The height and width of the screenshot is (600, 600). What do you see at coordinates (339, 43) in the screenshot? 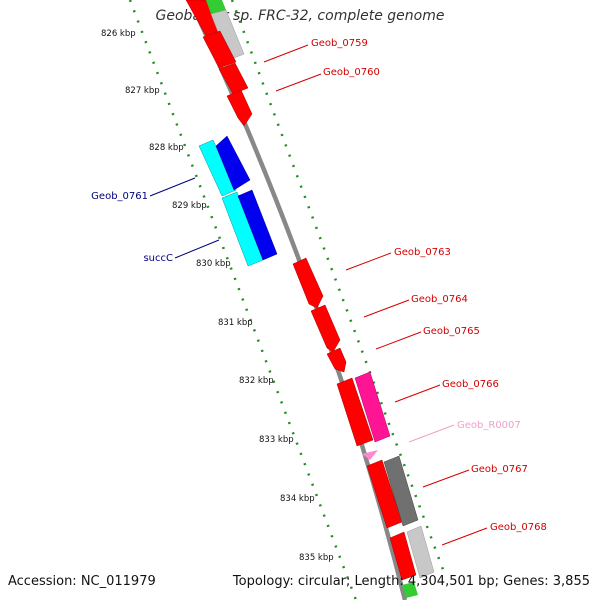
I see `gene-label-geob-0759: Geob_0759` at bounding box center [339, 43].